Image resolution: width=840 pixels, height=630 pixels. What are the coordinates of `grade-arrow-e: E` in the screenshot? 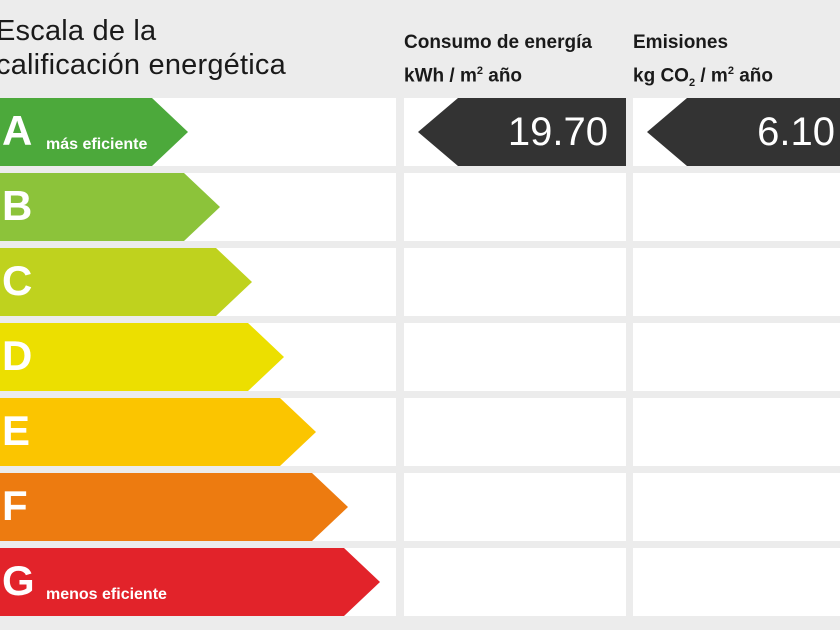 It's located at (158, 432).